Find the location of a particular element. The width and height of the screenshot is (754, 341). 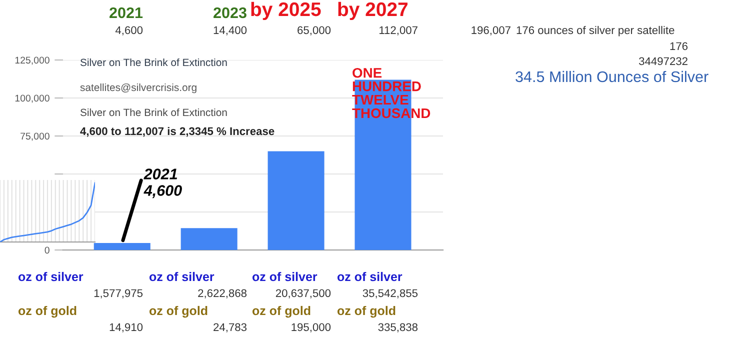

text: 176 ounces of silver per satellite is located at coordinates (595, 31).